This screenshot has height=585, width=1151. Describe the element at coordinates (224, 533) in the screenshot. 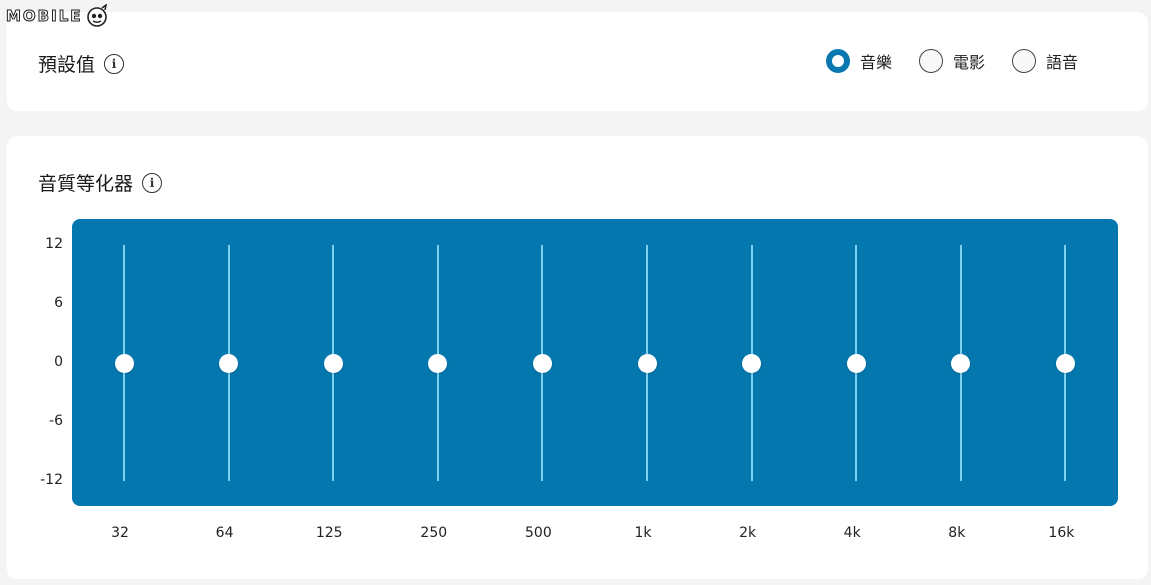

I see `frequency-label: 64` at that location.